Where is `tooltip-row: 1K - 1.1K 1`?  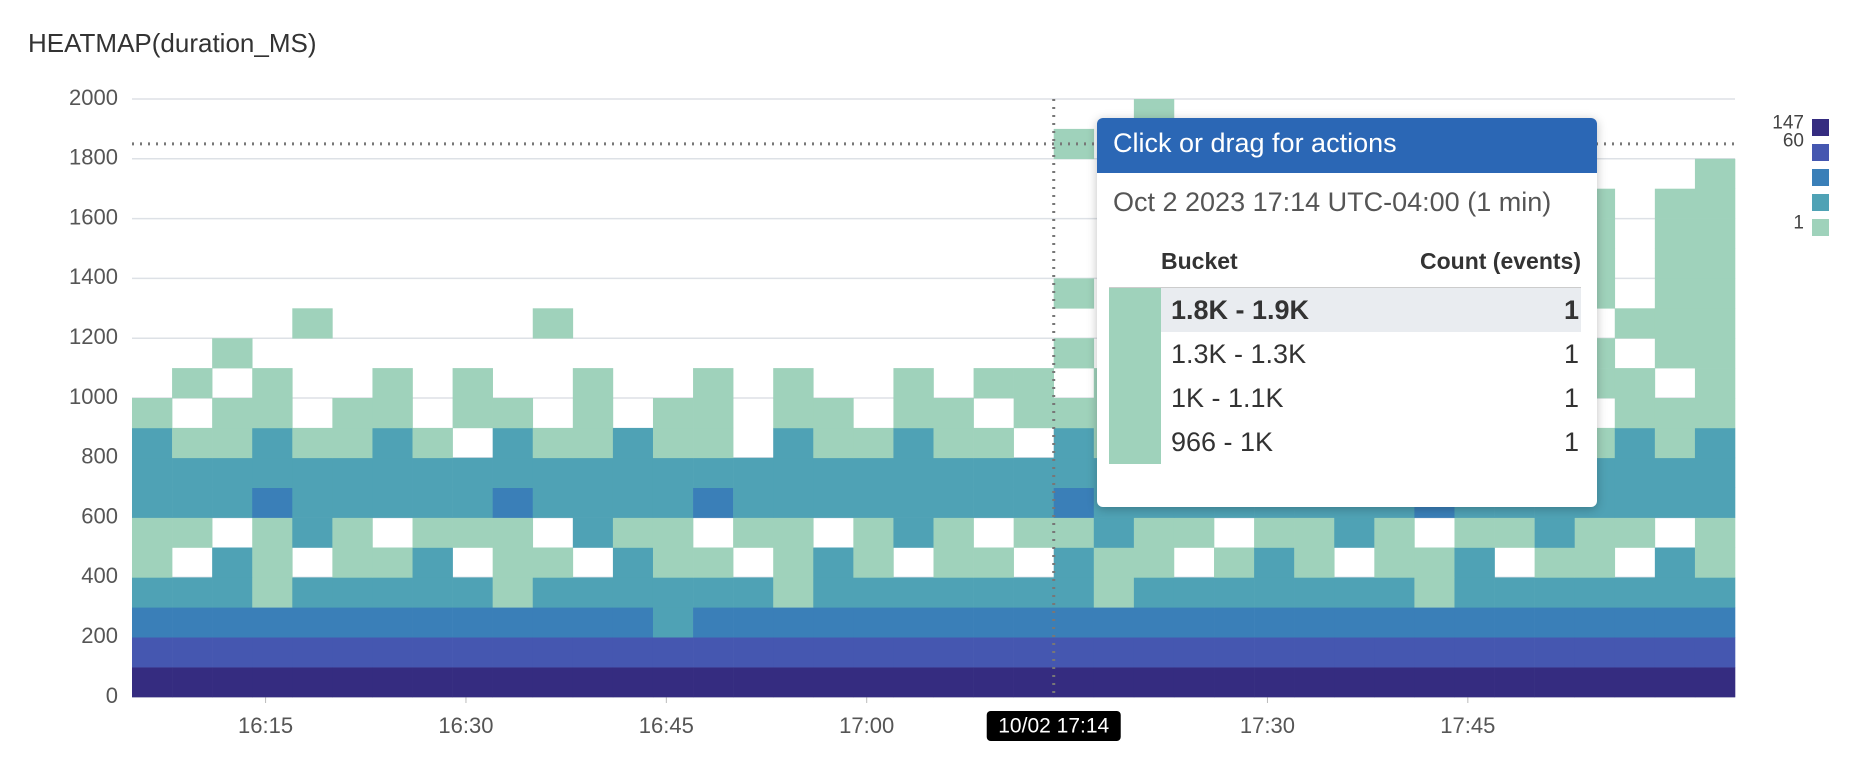 tooltip-row: 1K - 1.1K 1 is located at coordinates (1345, 398).